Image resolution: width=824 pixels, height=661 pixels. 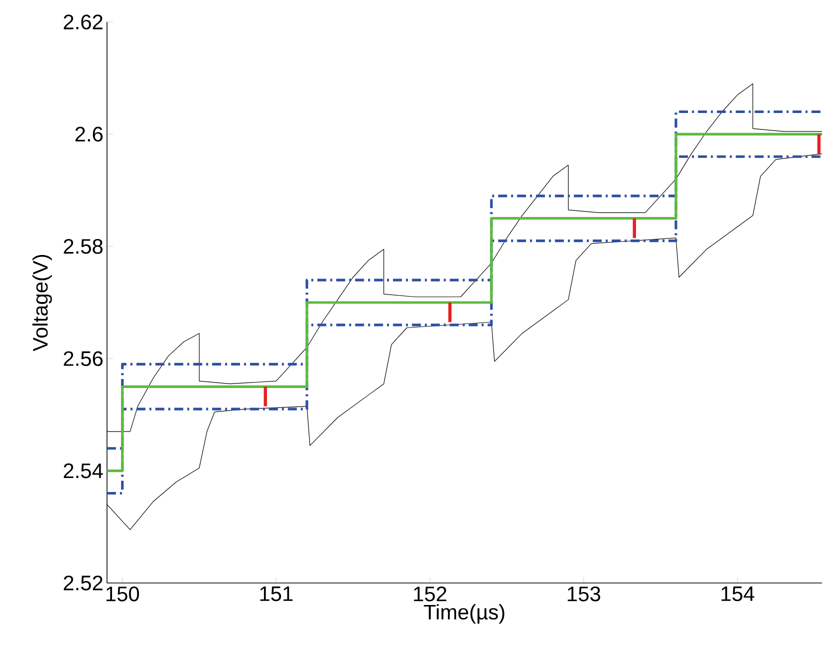 What do you see at coordinates (83, 22) in the screenshot?
I see `y-tick-label: 2.62` at bounding box center [83, 22].